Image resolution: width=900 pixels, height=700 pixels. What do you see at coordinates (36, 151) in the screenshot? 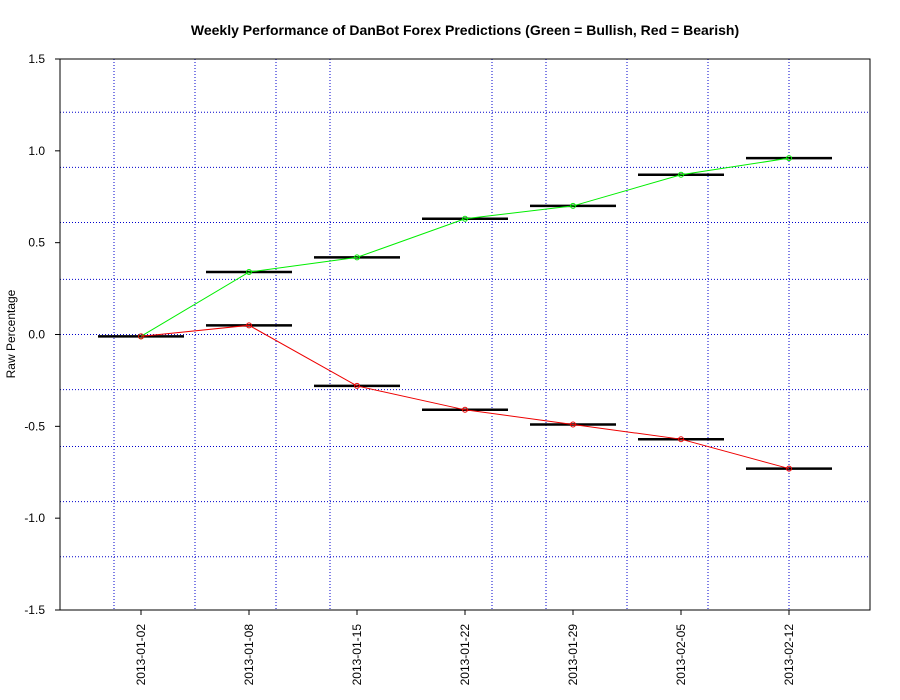
I see `y-tick-label: 1.0` at bounding box center [36, 151].